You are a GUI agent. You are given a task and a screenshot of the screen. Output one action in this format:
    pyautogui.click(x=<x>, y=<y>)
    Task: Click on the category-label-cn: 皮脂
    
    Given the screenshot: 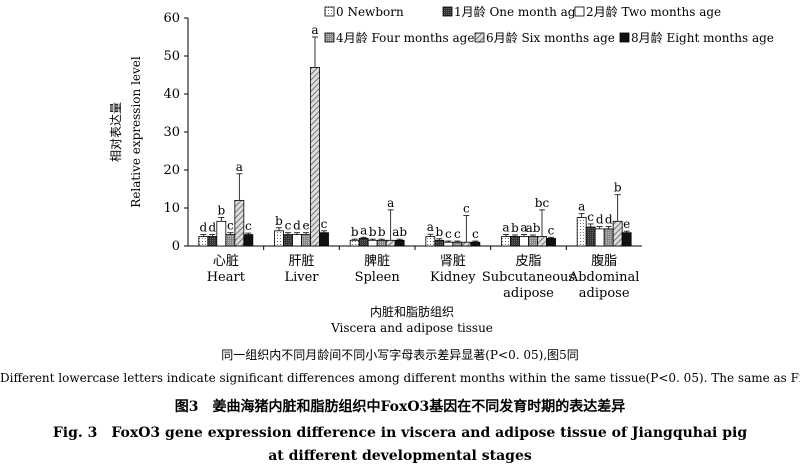 What is the action you would take?
    pyautogui.click(x=528, y=261)
    